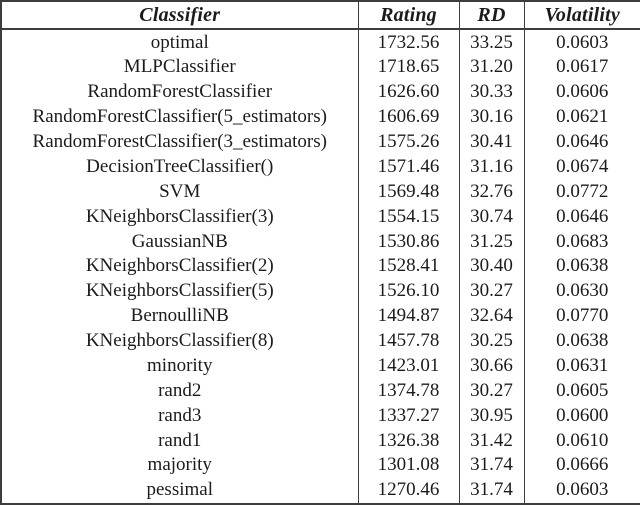 The height and width of the screenshot is (505, 640). I want to click on cell-rating: 1569.48, so click(408, 192).